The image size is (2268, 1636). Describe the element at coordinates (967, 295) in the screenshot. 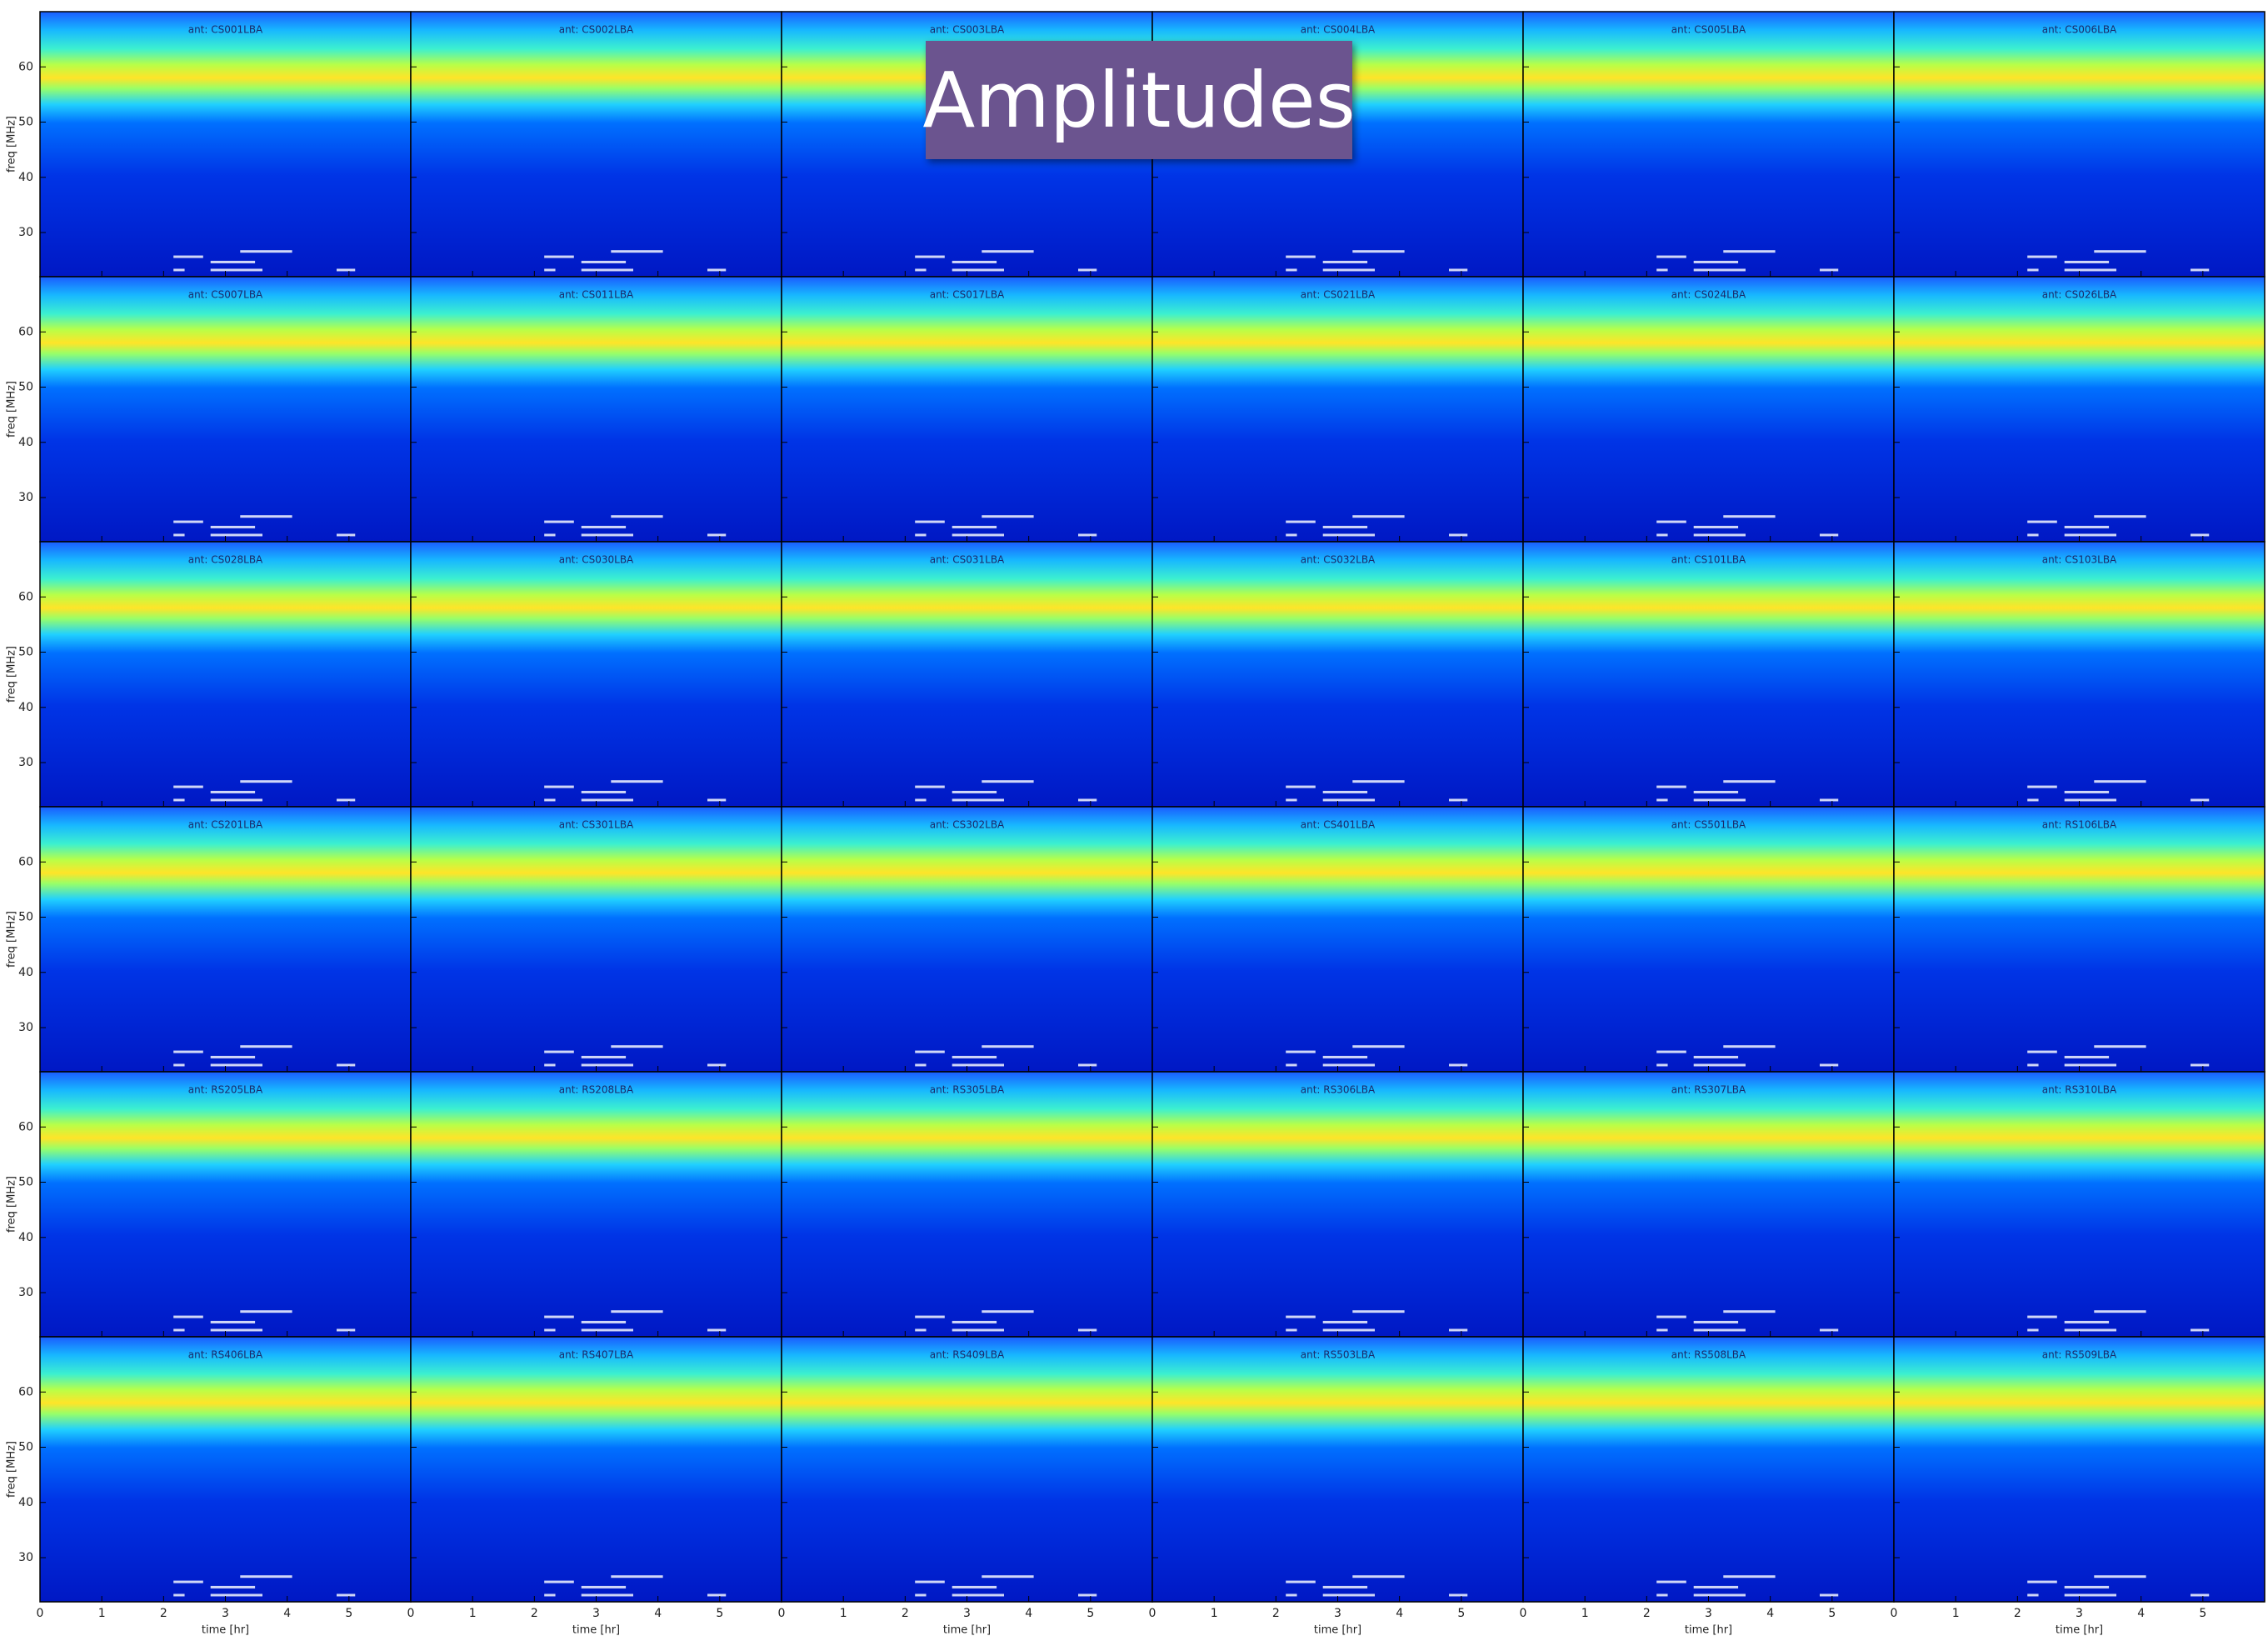

I see `panel-title: ant: CS017LBA` at that location.